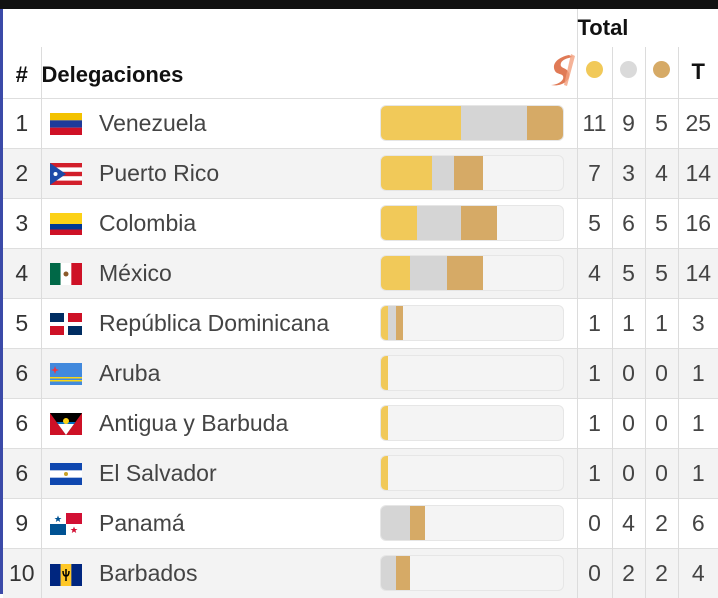  What do you see at coordinates (22, 222) in the screenshot?
I see `rank-cell: 3` at bounding box center [22, 222].